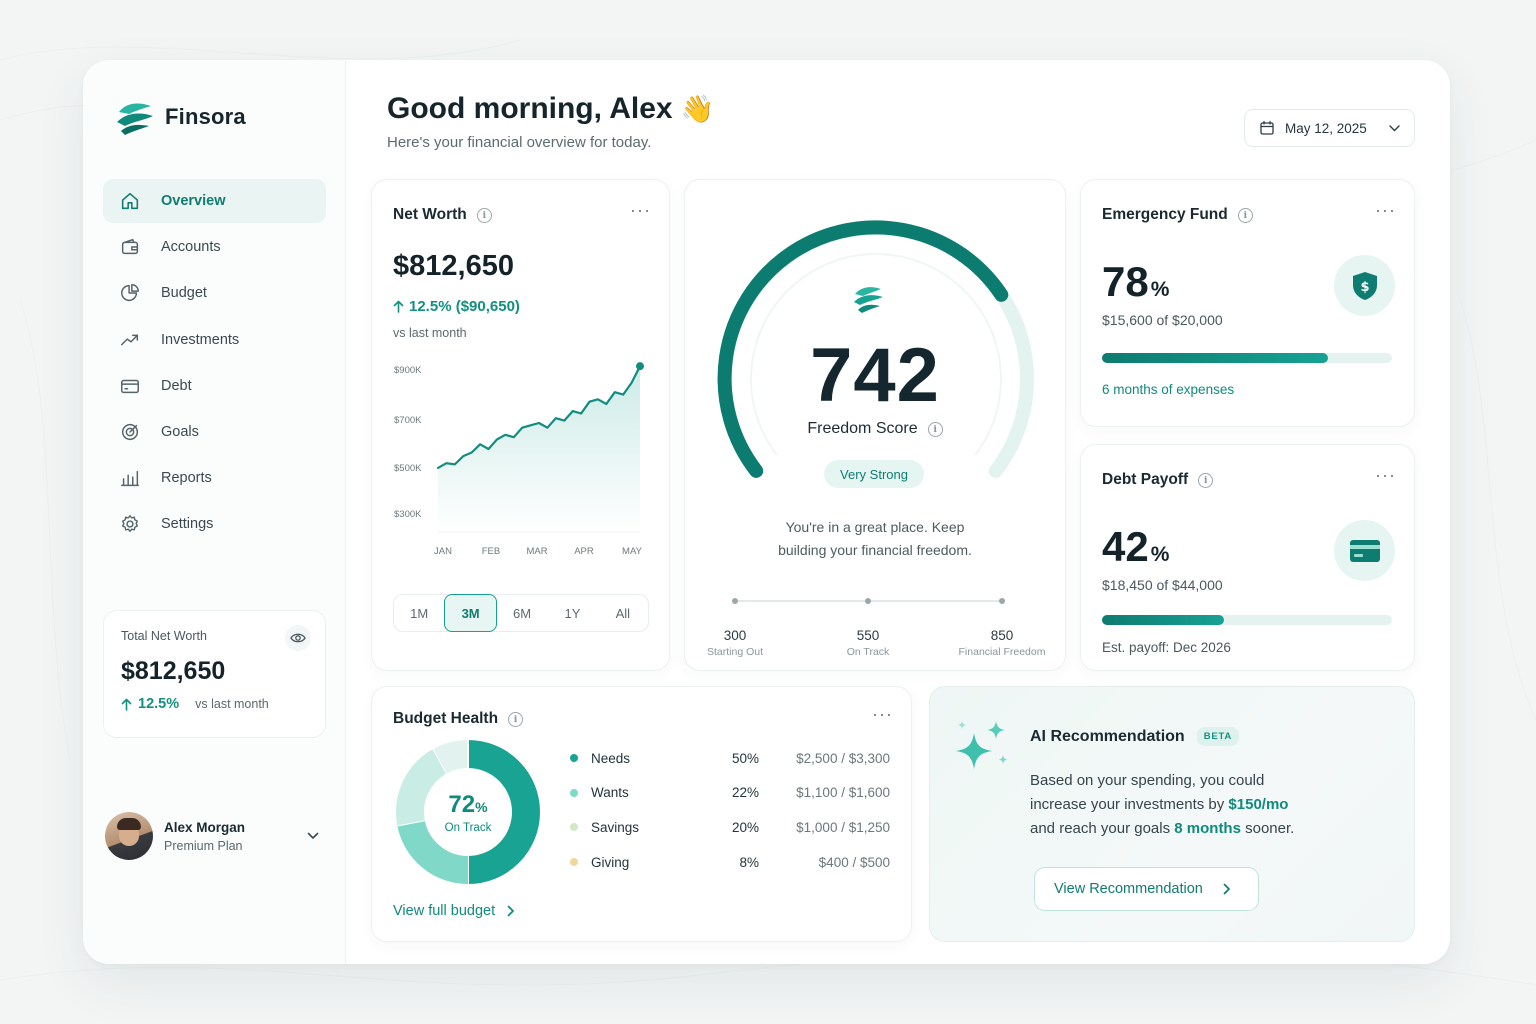 This screenshot has height=1024, width=1536. What do you see at coordinates (875, 375) in the screenshot?
I see `score-value: 742` at bounding box center [875, 375].